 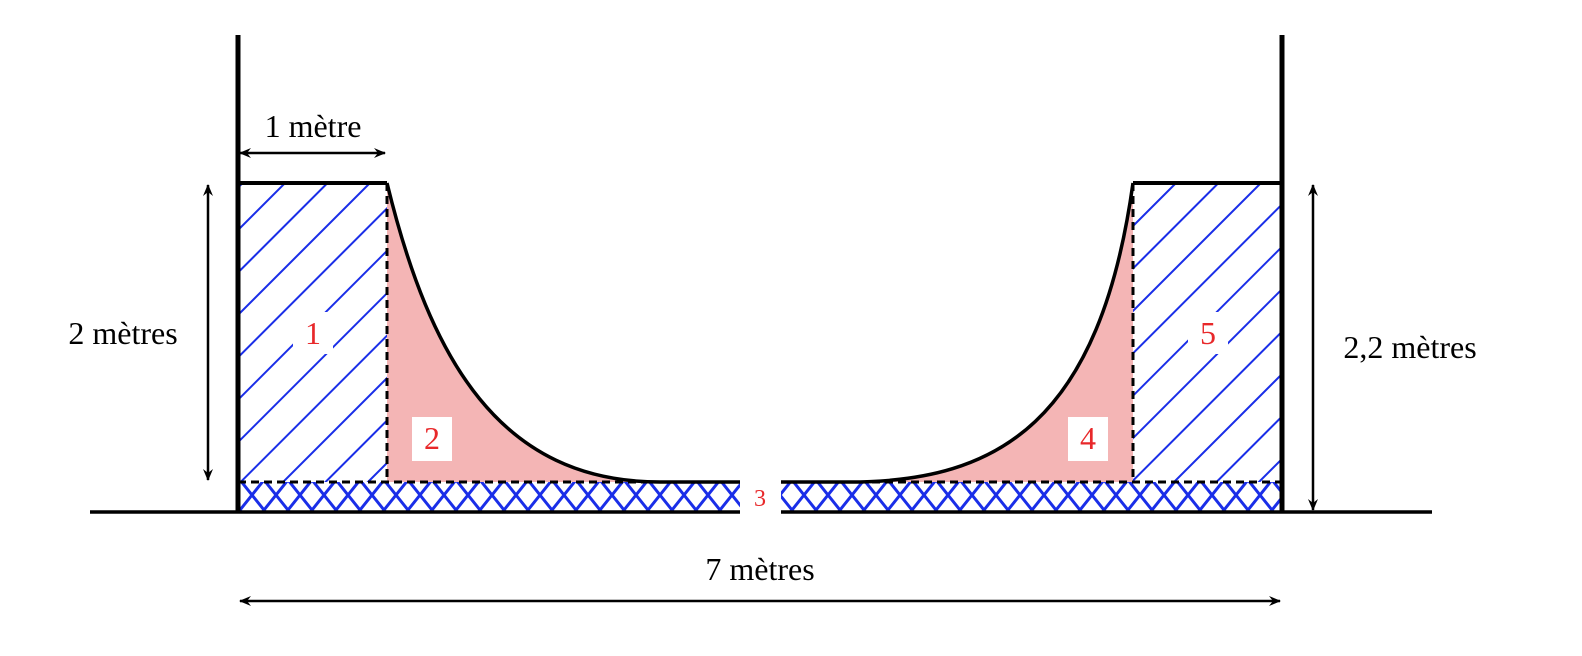 I want to click on region-label: 5, so click(x=1208, y=333).